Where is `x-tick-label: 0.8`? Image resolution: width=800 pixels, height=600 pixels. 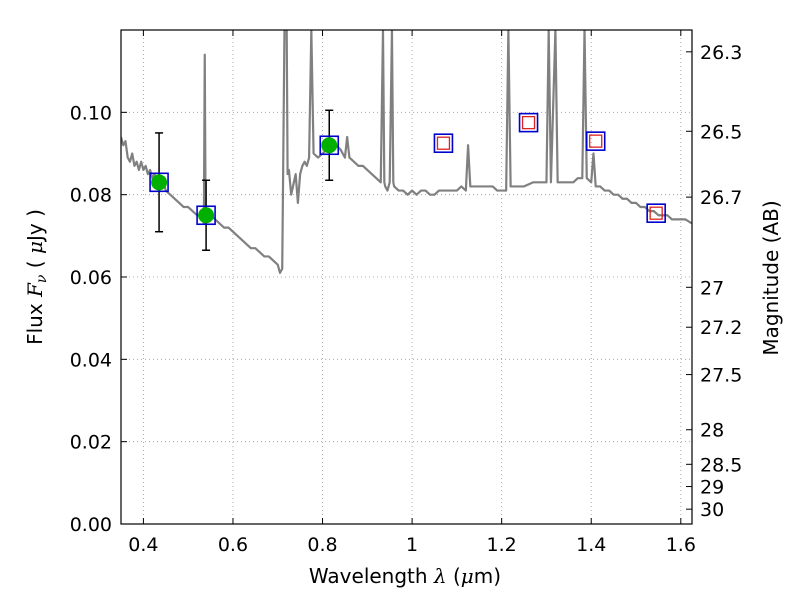 x-tick-label: 0.8 is located at coordinates (322, 545).